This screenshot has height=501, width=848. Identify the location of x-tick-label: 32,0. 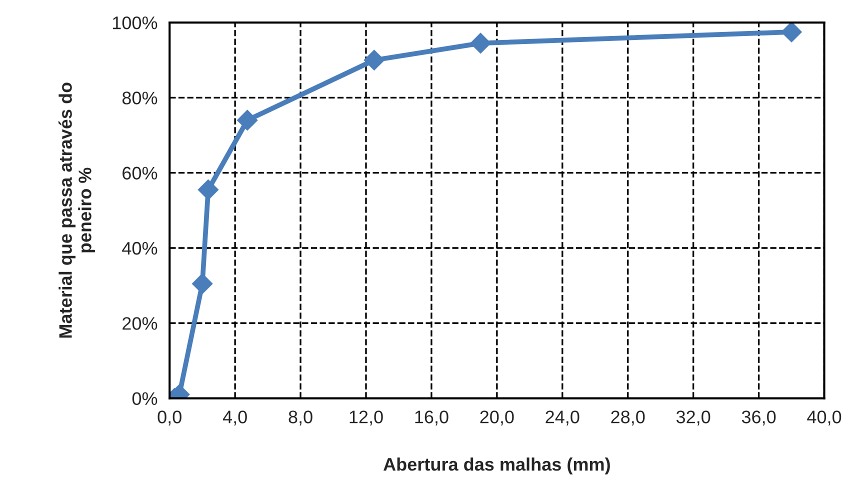
(693, 418).